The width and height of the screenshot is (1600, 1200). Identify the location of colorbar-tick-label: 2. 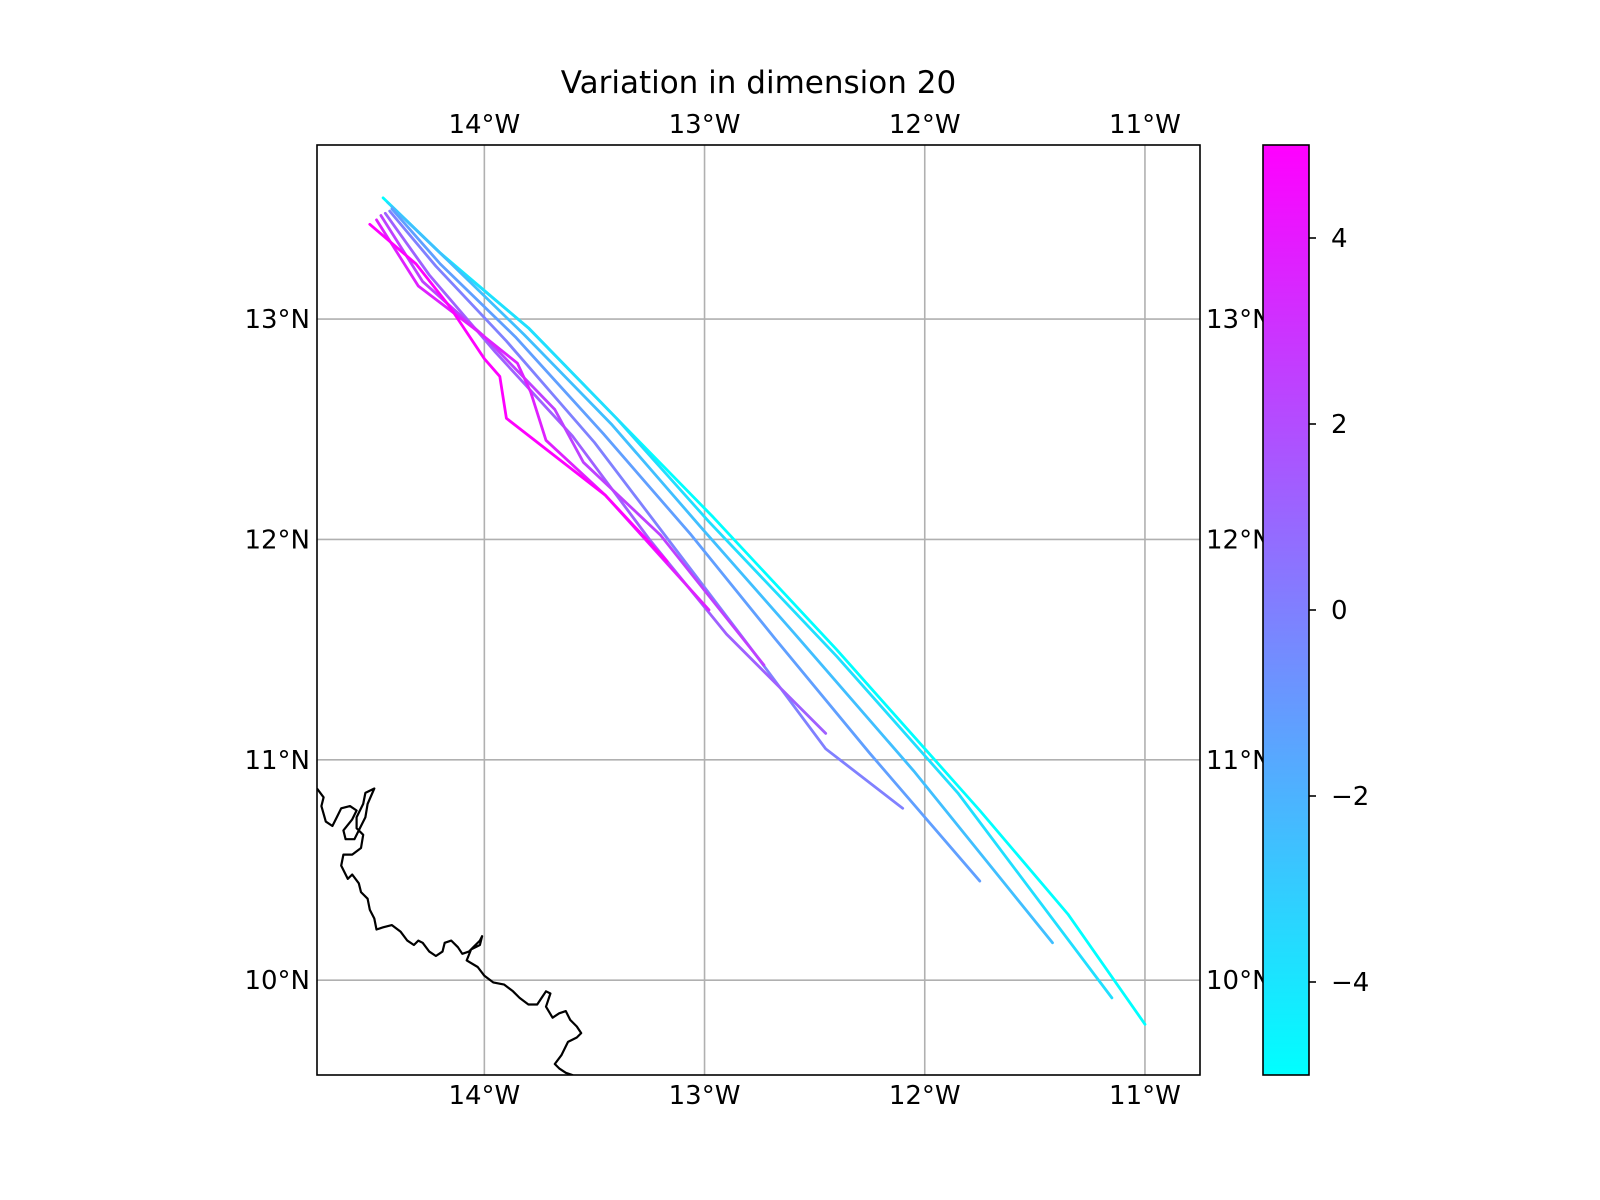
(1339, 425).